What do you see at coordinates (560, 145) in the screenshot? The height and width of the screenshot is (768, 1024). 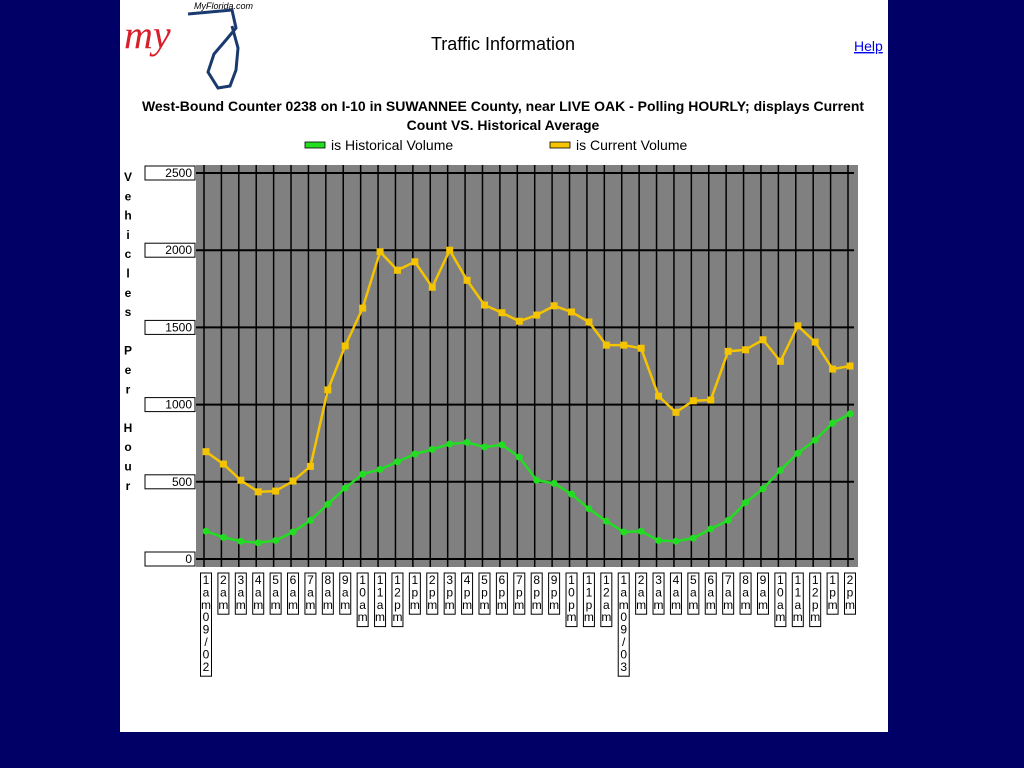 I see `legend-swatch` at bounding box center [560, 145].